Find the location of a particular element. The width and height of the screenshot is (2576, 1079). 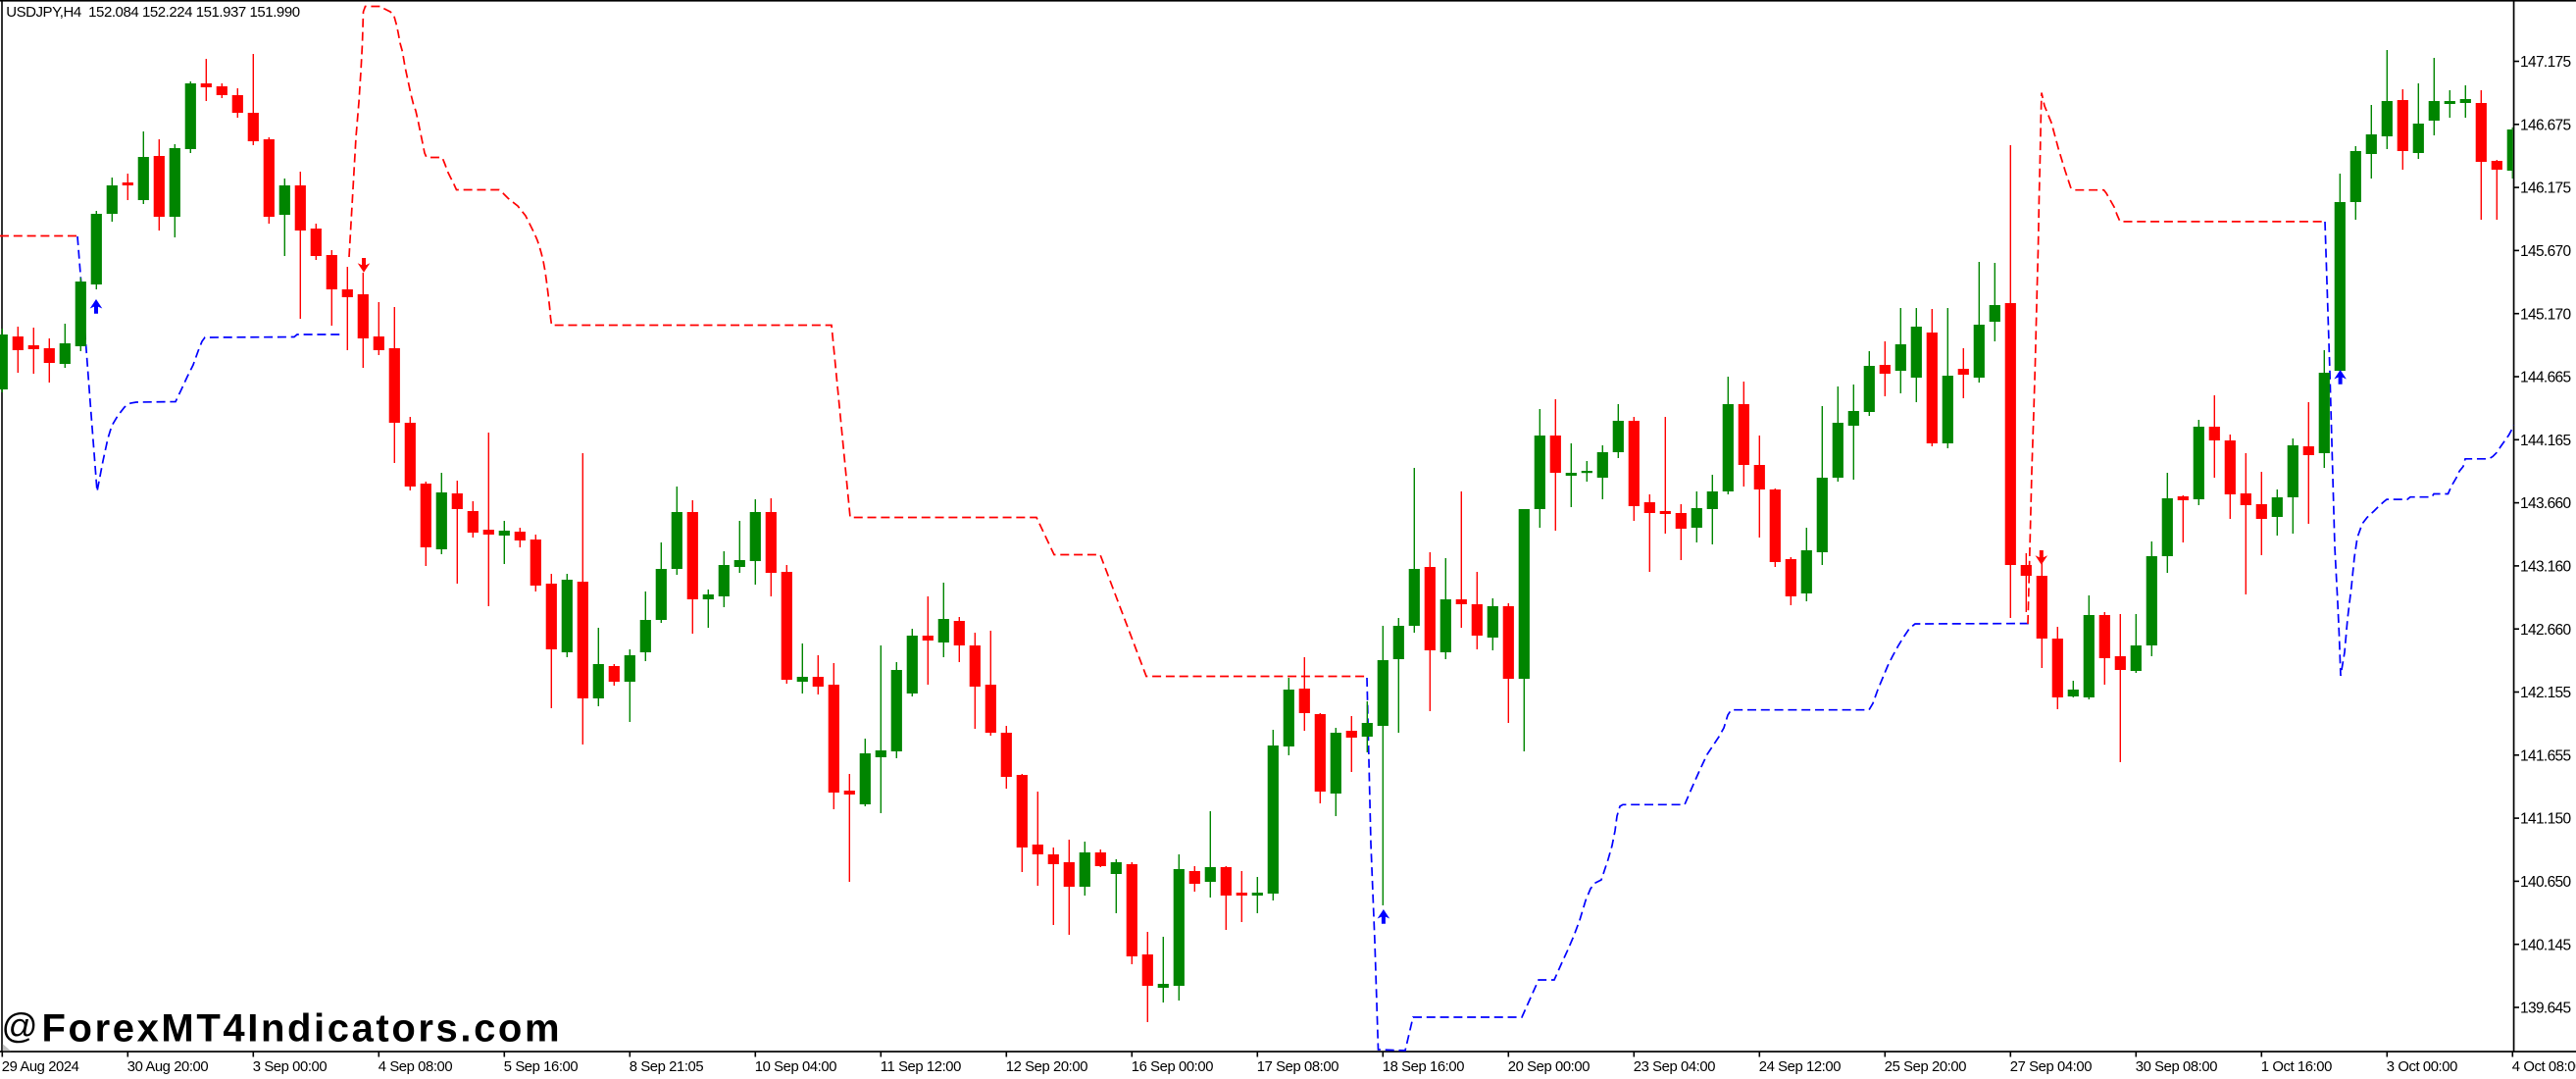

svg-text: 3 Oct 00:00 is located at coordinates (2422, 1066).